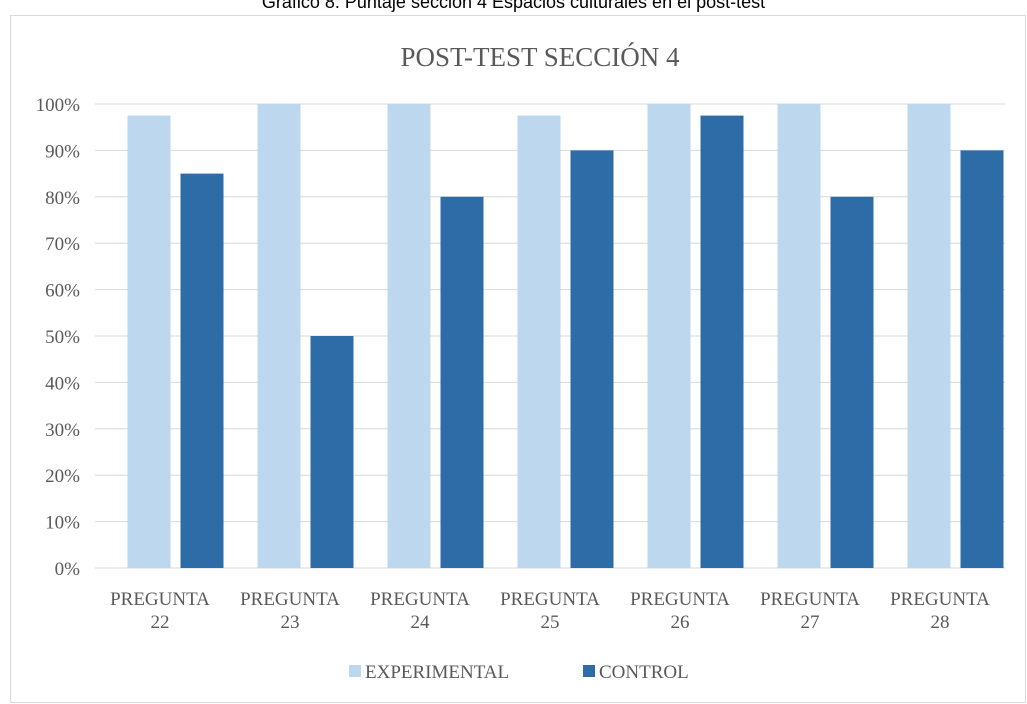  What do you see at coordinates (62, 476) in the screenshot?
I see `y-tick-label: 20%` at bounding box center [62, 476].